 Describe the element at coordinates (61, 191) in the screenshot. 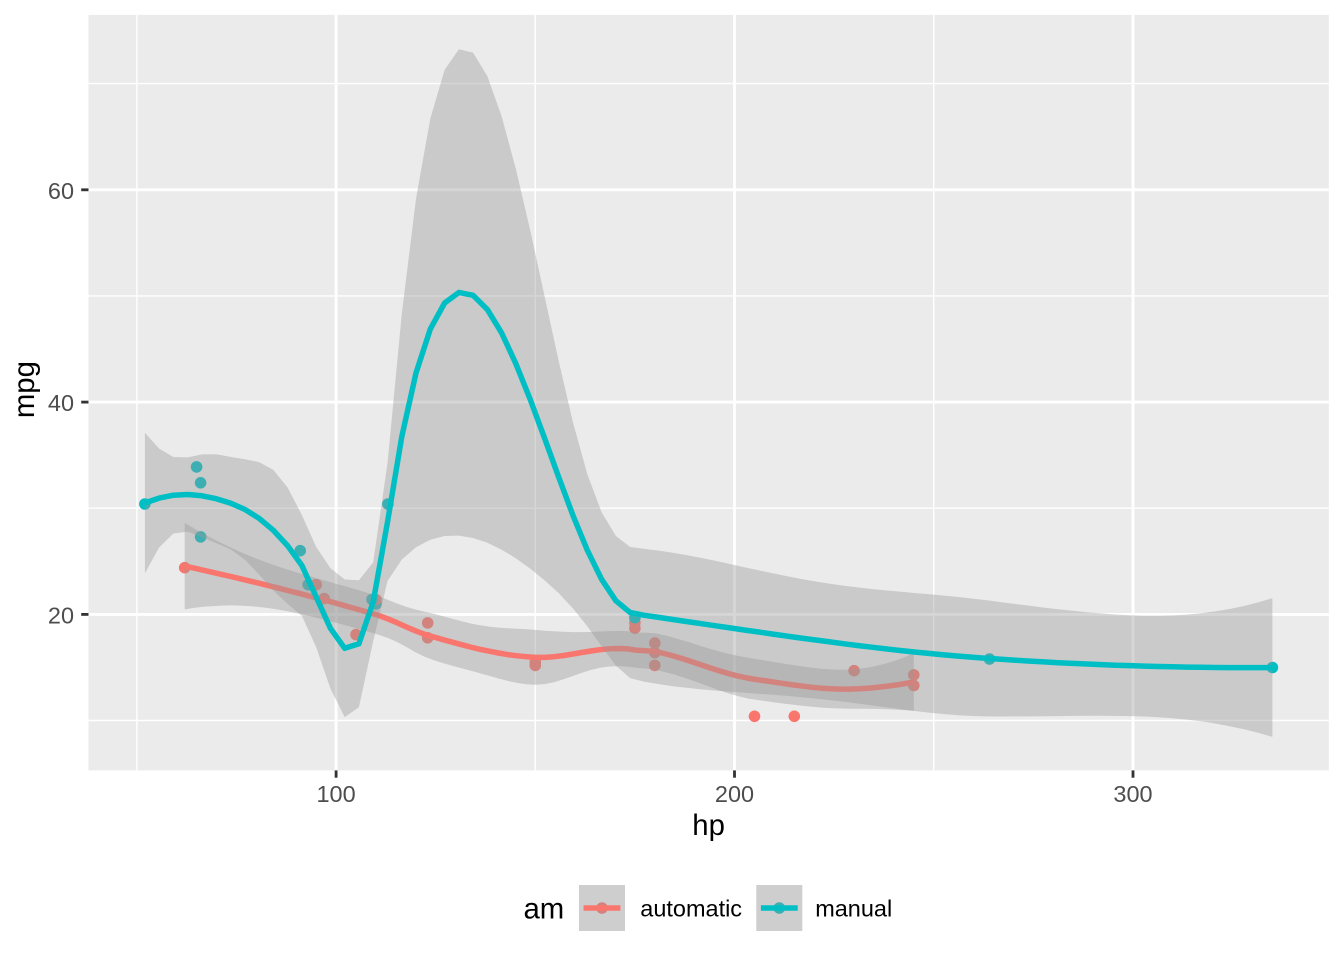

I see `svg-text: 60` at that location.